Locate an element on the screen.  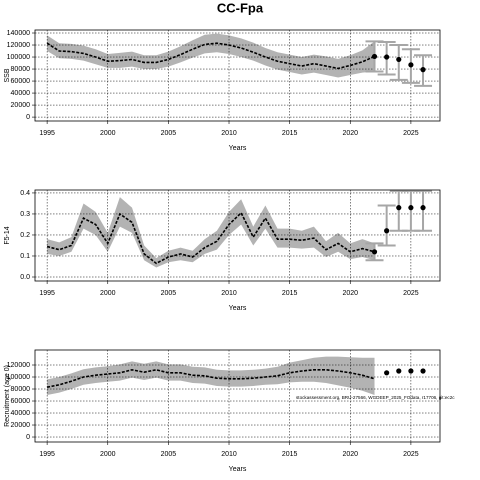
y-axis-label: F5-14 is located at coordinates (7, 235).